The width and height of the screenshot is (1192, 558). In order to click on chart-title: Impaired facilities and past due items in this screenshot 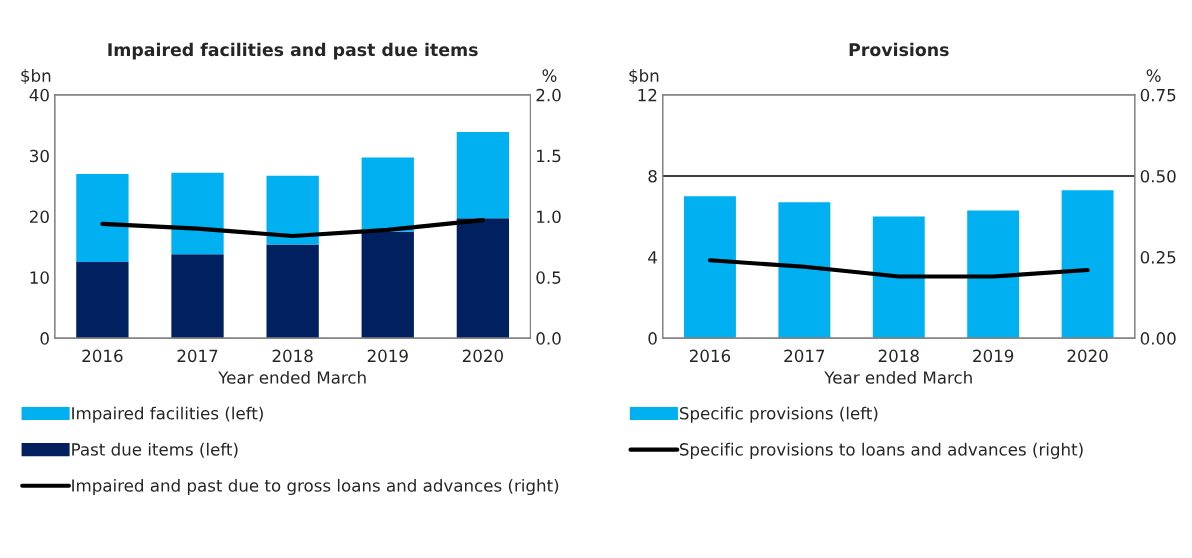, I will do `click(293, 51)`.